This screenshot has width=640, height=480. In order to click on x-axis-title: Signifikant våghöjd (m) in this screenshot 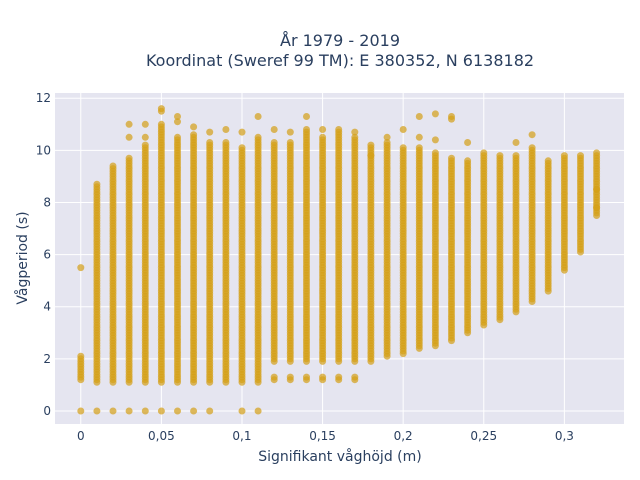, I will do `click(339, 456)`.